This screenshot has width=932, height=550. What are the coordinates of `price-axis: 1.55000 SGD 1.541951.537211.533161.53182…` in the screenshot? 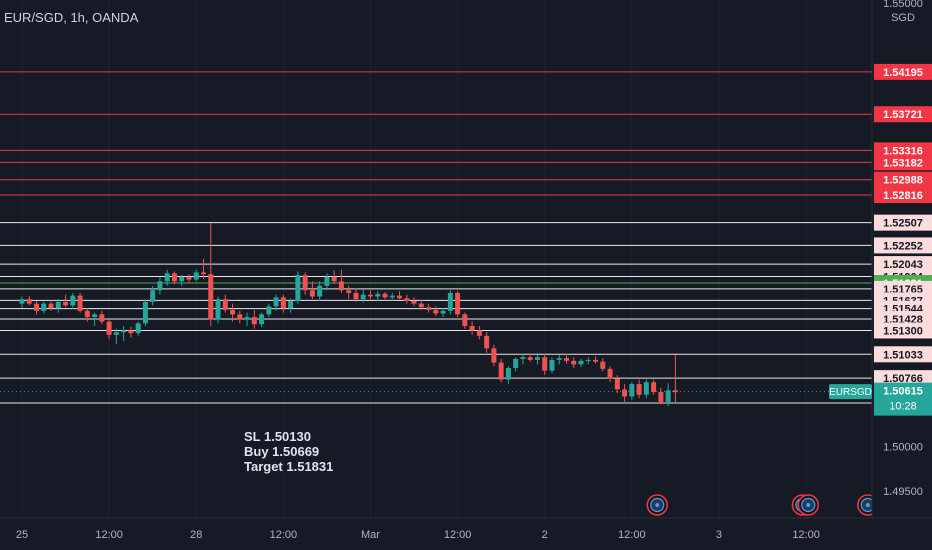 It's located at (901, 259).